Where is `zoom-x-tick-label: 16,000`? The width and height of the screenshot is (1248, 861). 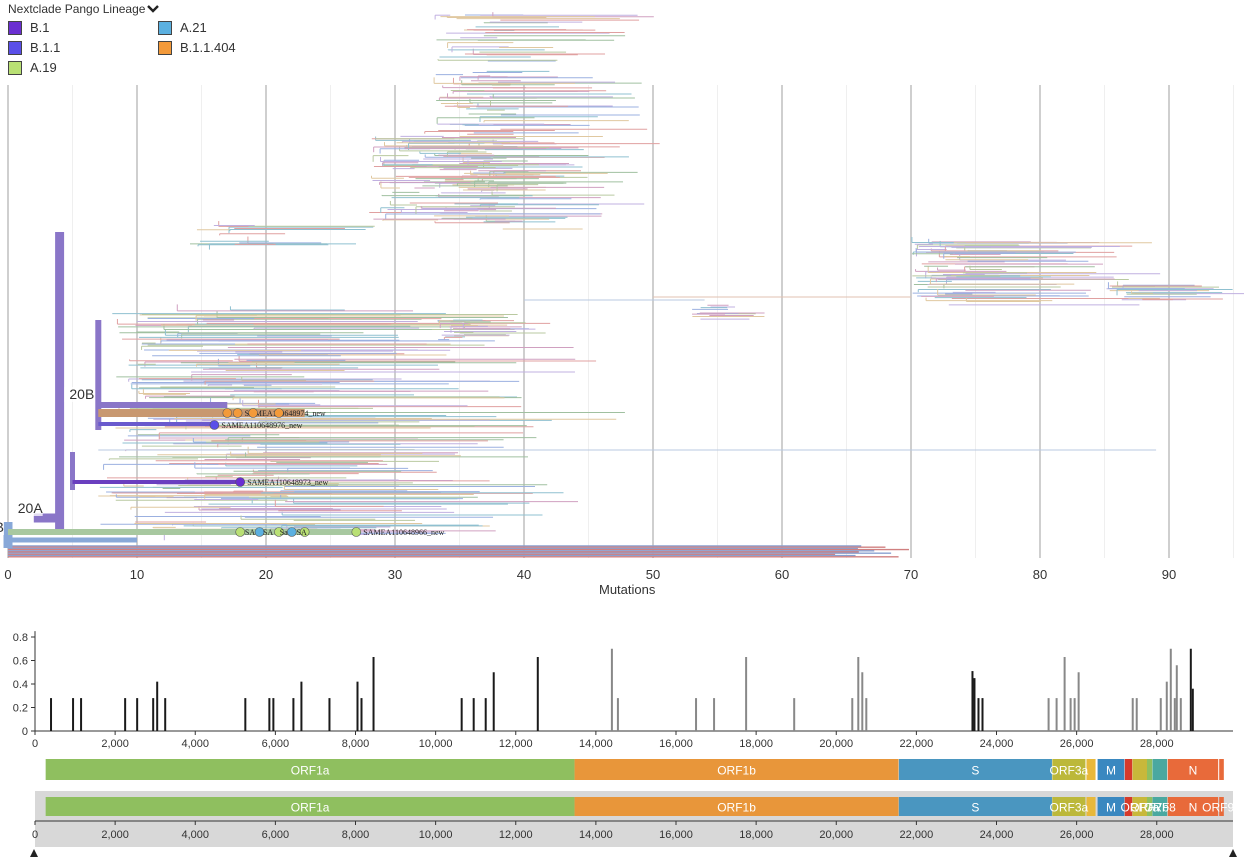
zoom-x-tick-label: 16,000 is located at coordinates (676, 835).